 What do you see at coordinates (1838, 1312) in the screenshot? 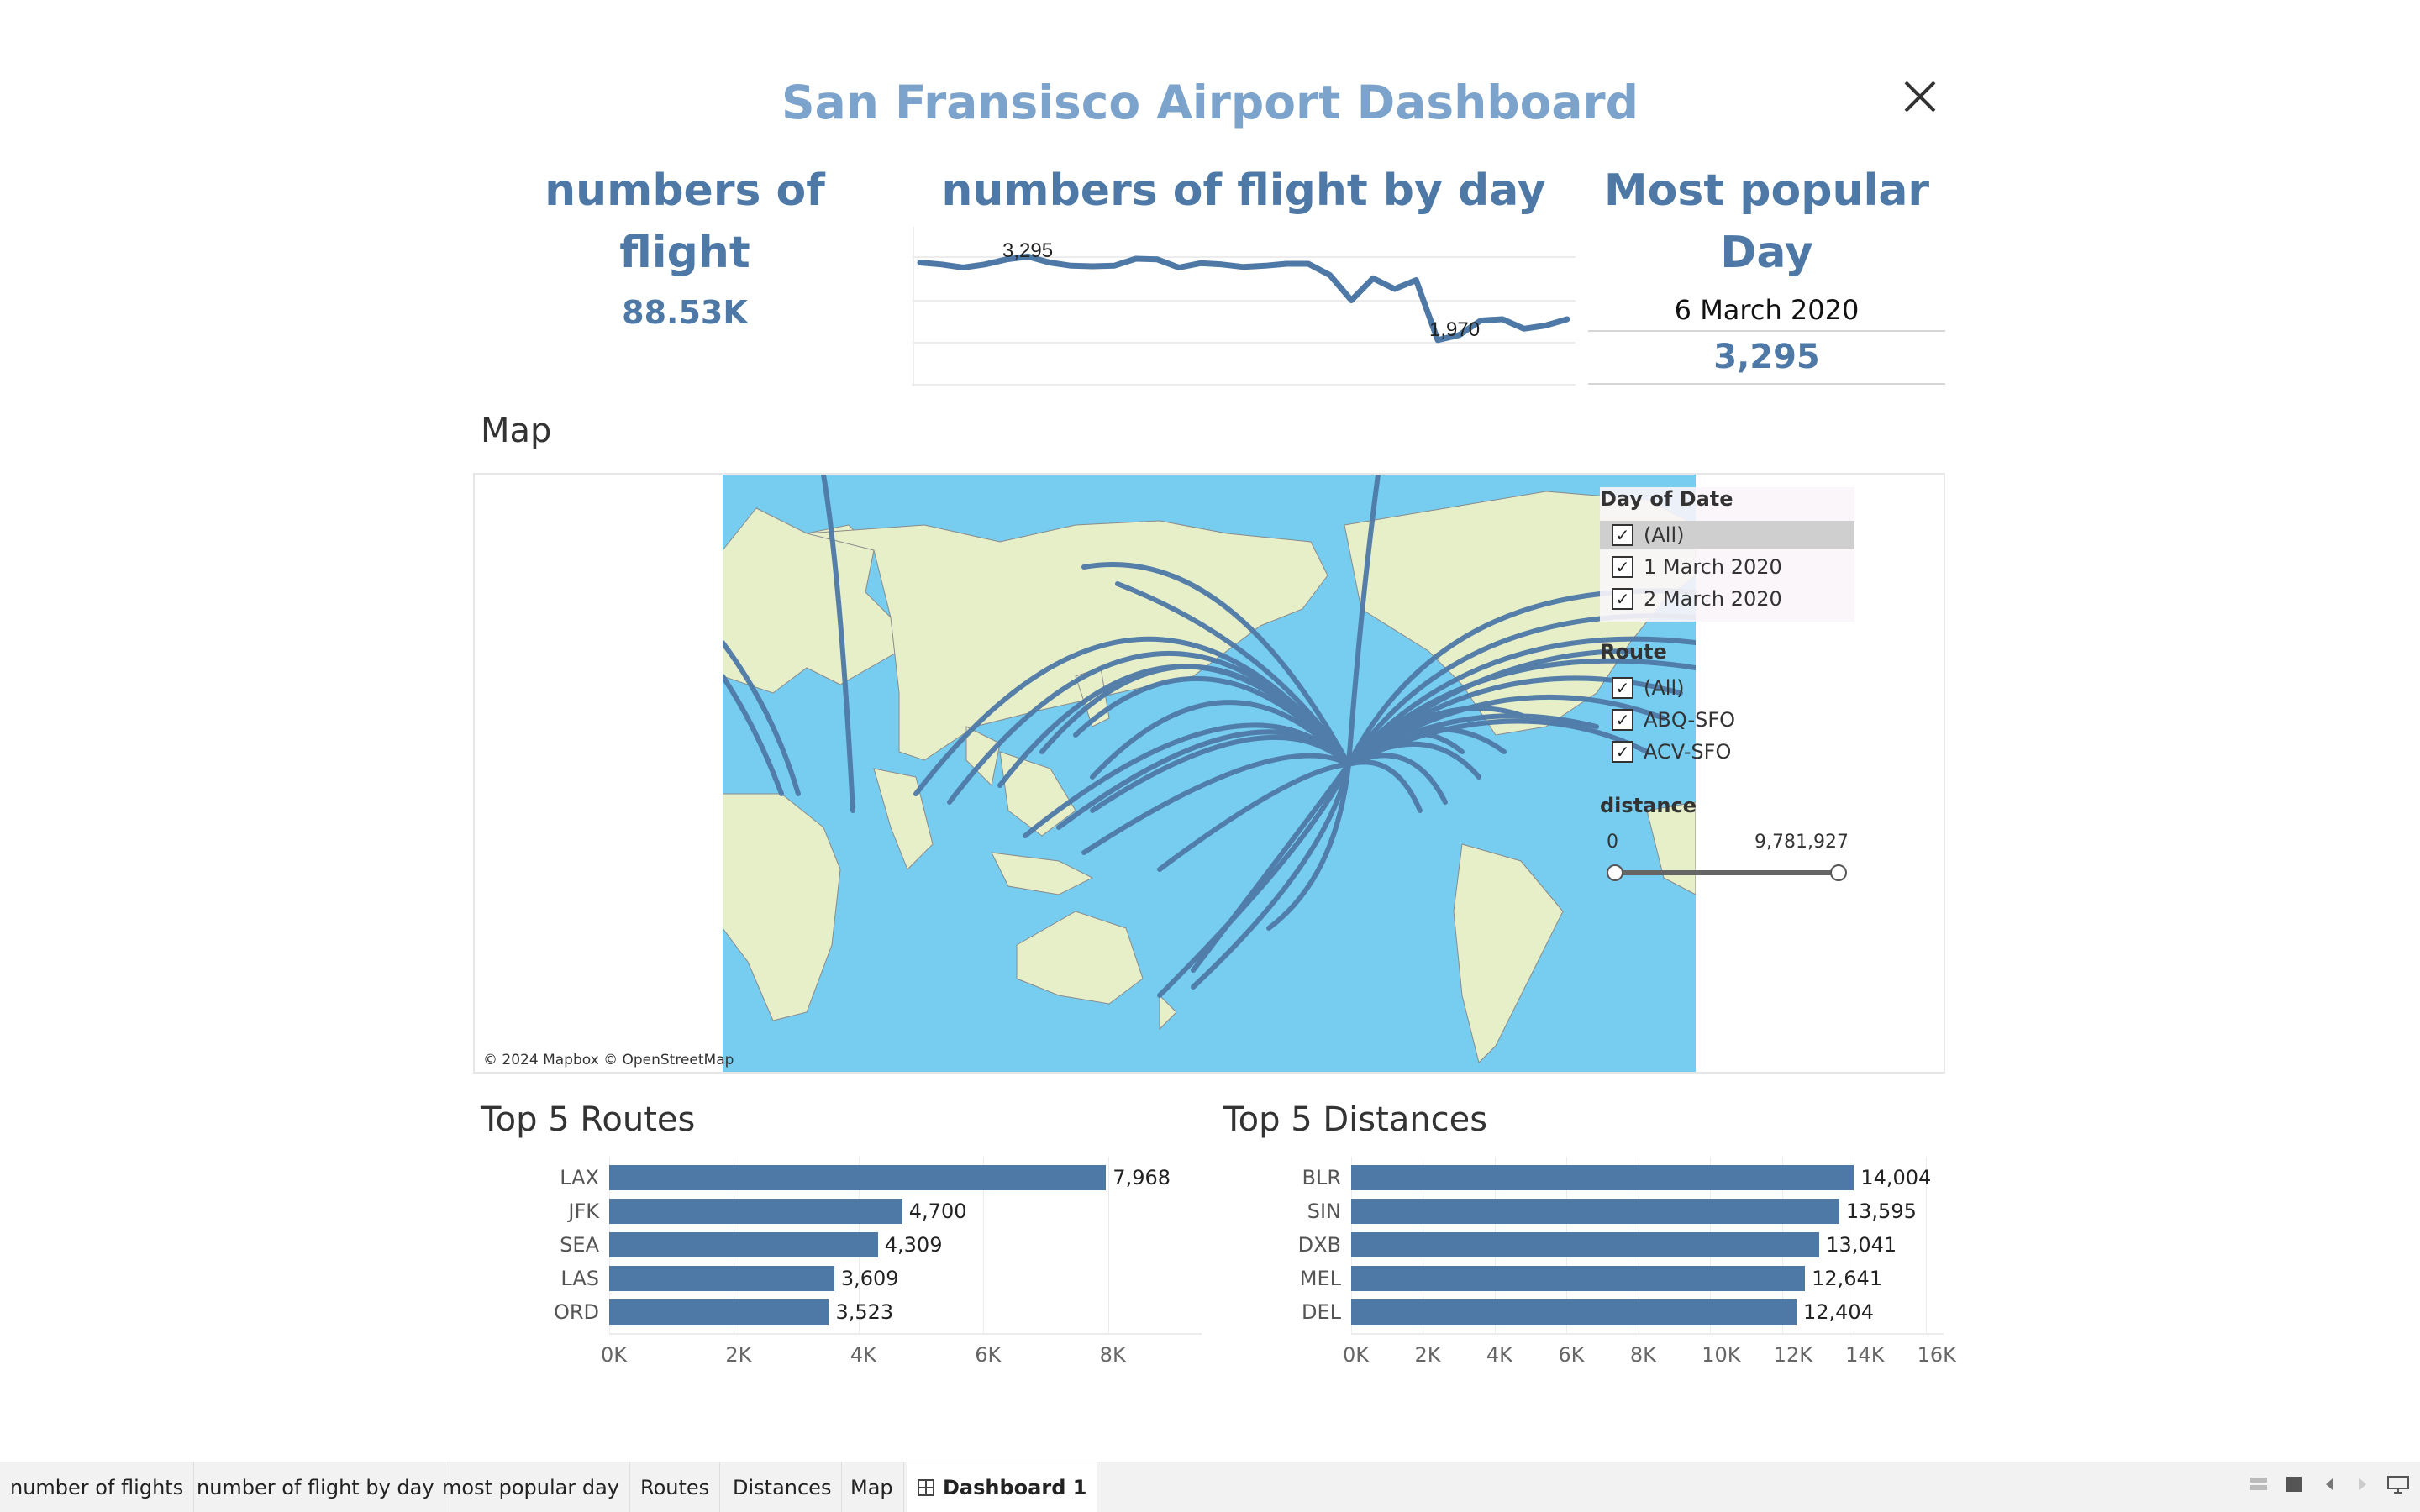
I see `bar-value-label: 12,404` at bounding box center [1838, 1312].